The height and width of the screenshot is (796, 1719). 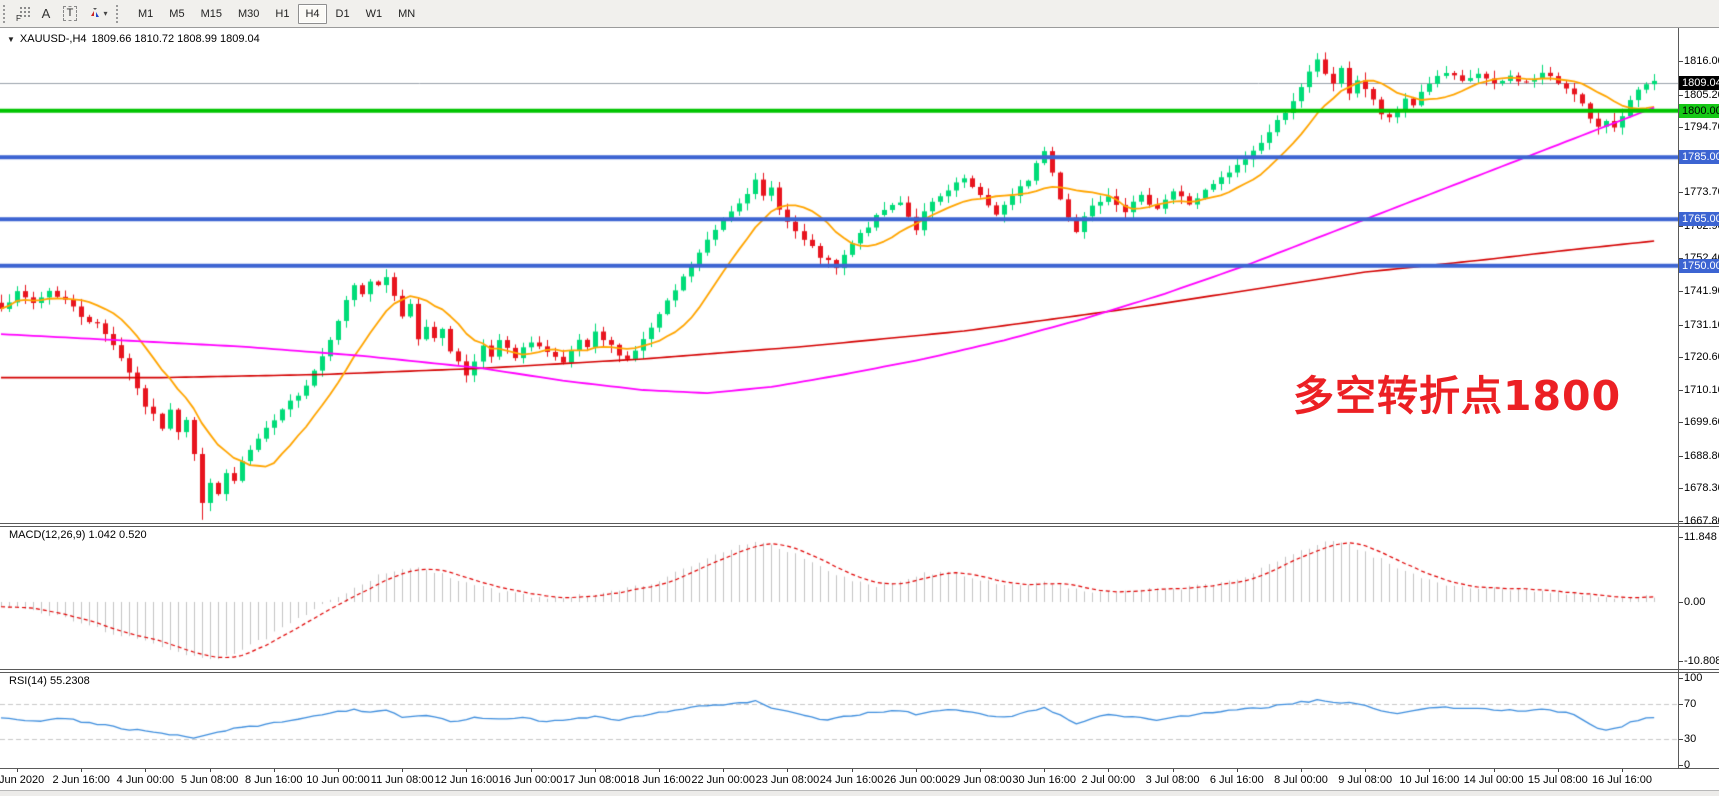 What do you see at coordinates (1457, 396) in the screenshot?
I see `chart-text-annotation: 多空转折点1800` at bounding box center [1457, 396].